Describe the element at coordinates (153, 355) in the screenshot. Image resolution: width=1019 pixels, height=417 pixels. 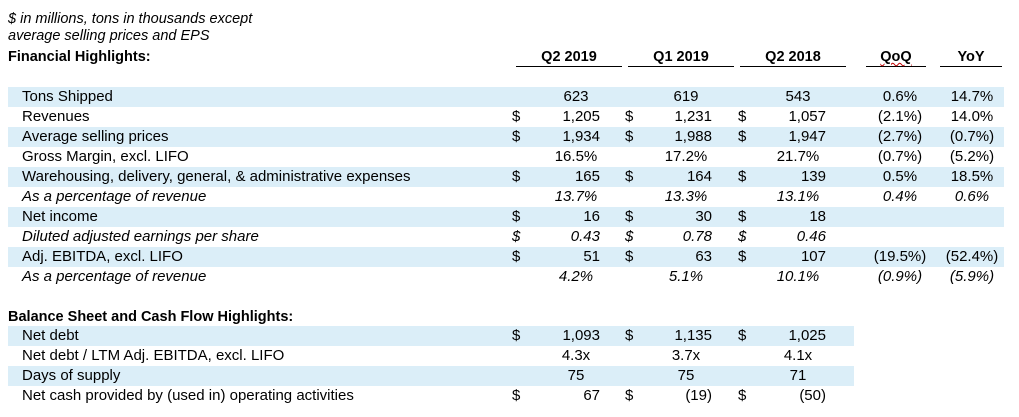
I see `row-label: Net debt / LTM Adj. EBITDA, excl. LIFO` at that location.